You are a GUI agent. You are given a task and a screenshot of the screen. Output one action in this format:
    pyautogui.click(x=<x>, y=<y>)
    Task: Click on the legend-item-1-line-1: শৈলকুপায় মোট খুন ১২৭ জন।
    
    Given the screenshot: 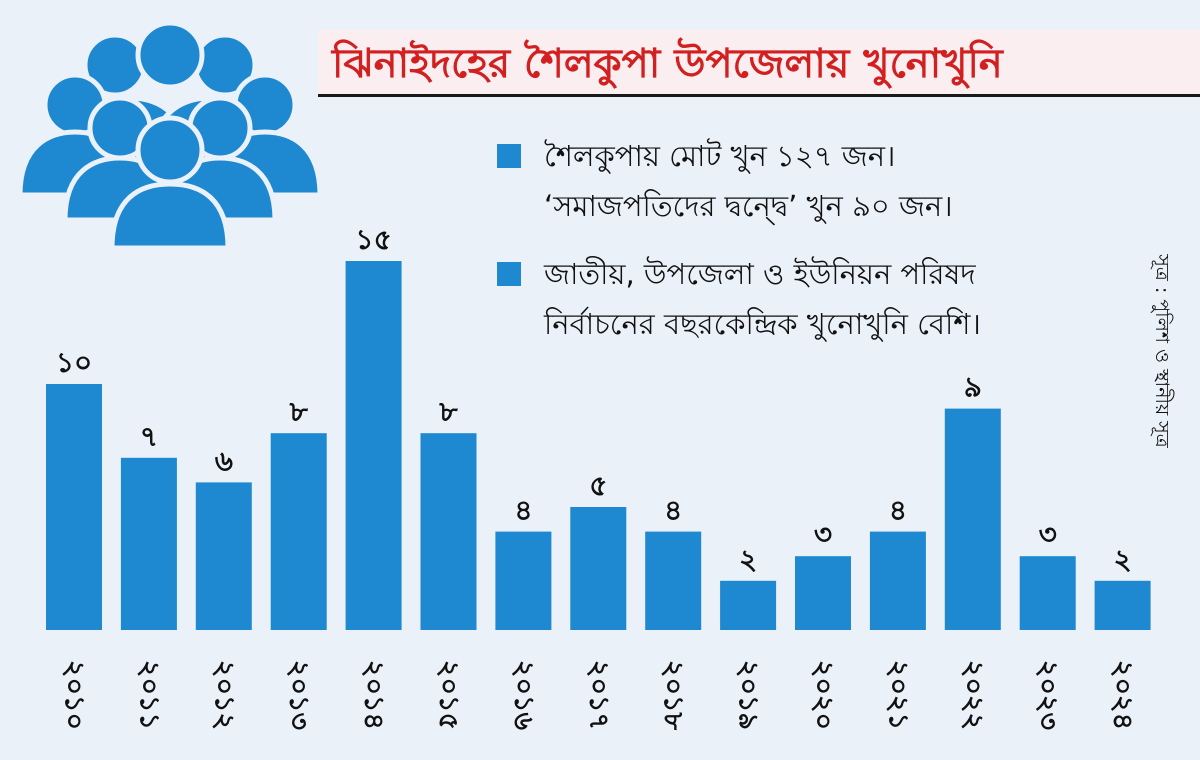 What is the action you would take?
    pyautogui.click(x=720, y=156)
    